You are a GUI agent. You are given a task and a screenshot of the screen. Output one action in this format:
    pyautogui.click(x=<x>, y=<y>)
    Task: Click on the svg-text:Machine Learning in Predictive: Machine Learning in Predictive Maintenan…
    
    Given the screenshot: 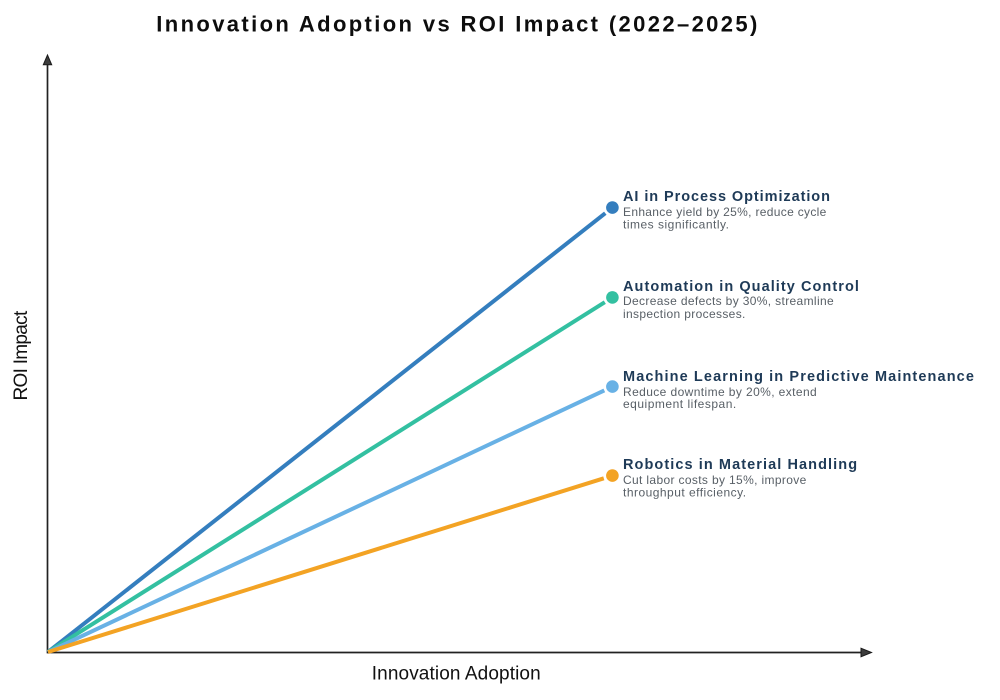 What is the action you would take?
    pyautogui.click(x=799, y=377)
    